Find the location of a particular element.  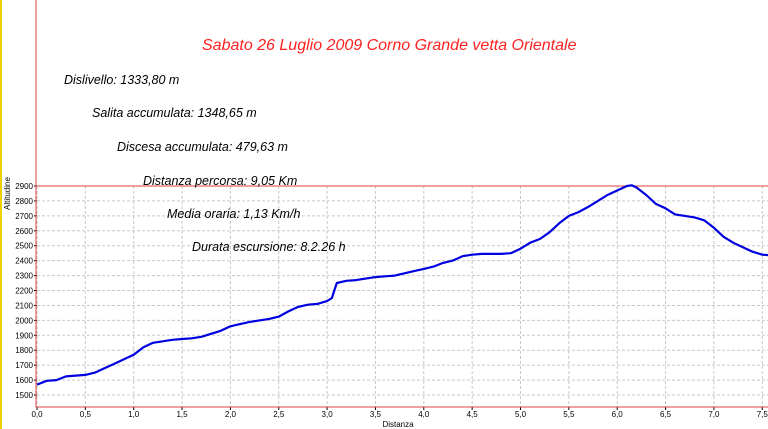

x-tick-label: 6,0 is located at coordinates (618, 414).